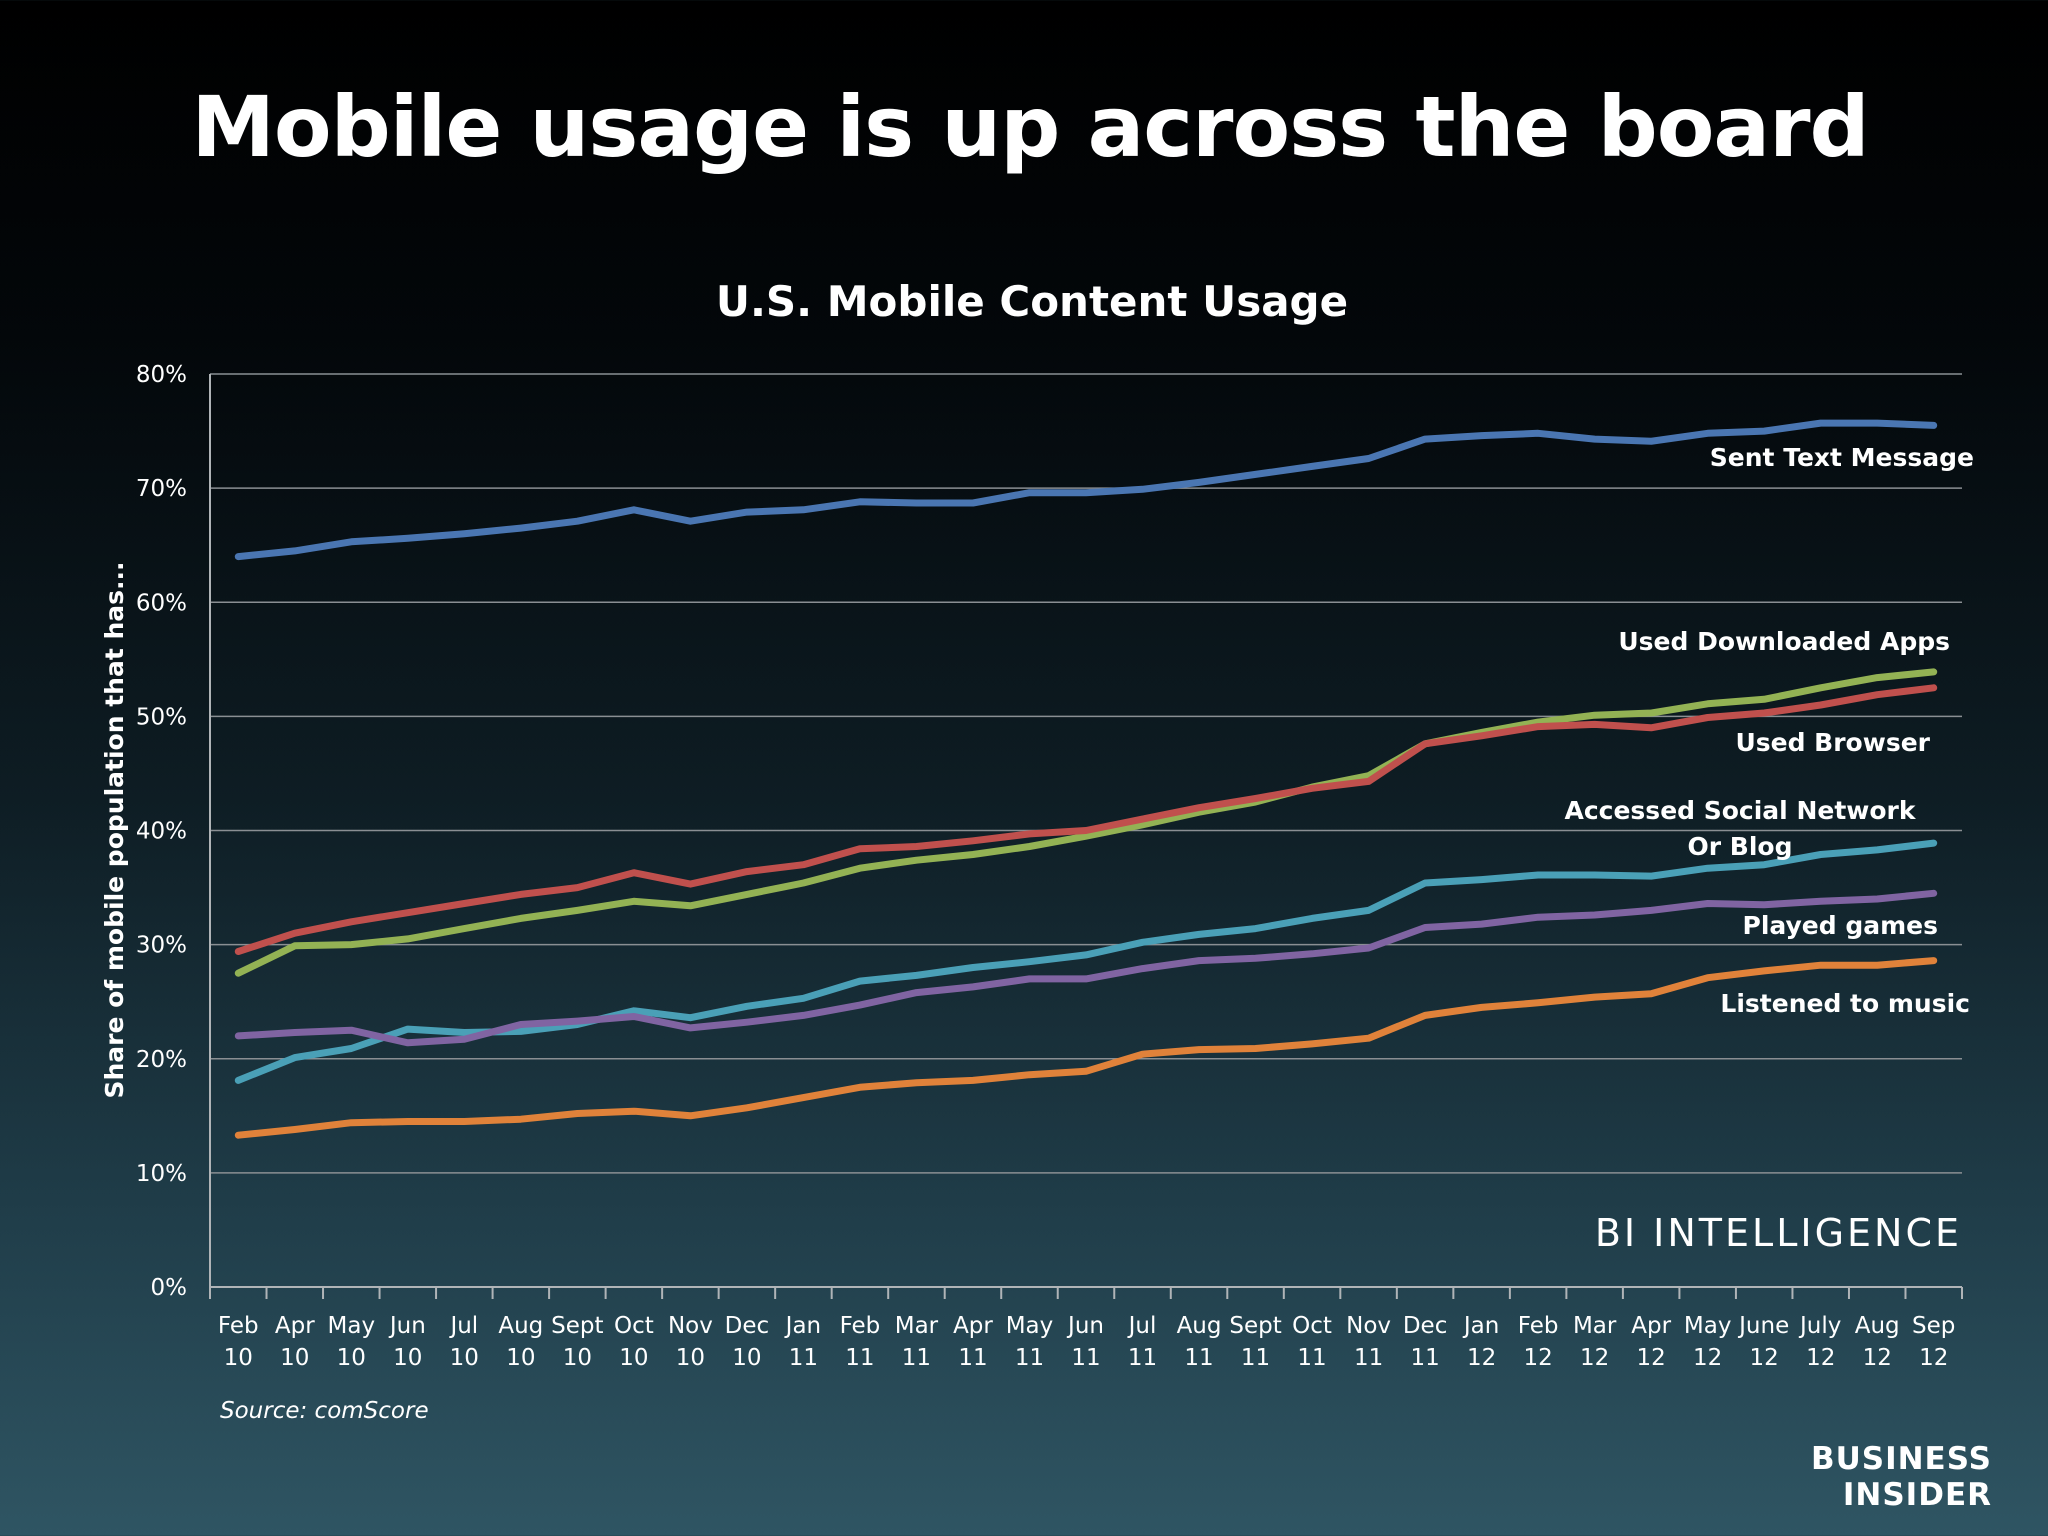  I want to click on y-tick-label: 50%, so click(161, 717).